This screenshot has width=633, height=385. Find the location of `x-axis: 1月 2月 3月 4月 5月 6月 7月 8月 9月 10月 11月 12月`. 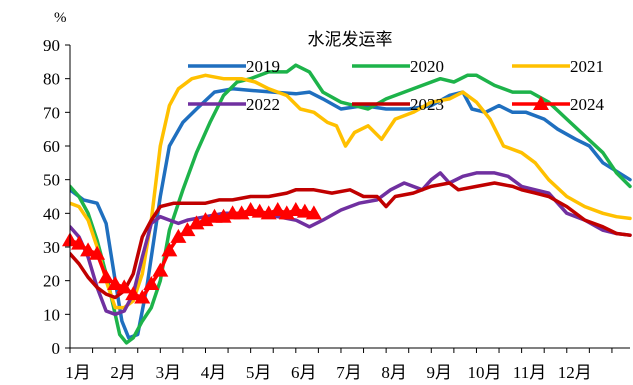

x-axis: 1月 2月 3月 4月 5月 6月 7月 8月 9月 10月 11月 12月 is located at coordinates (347, 364).